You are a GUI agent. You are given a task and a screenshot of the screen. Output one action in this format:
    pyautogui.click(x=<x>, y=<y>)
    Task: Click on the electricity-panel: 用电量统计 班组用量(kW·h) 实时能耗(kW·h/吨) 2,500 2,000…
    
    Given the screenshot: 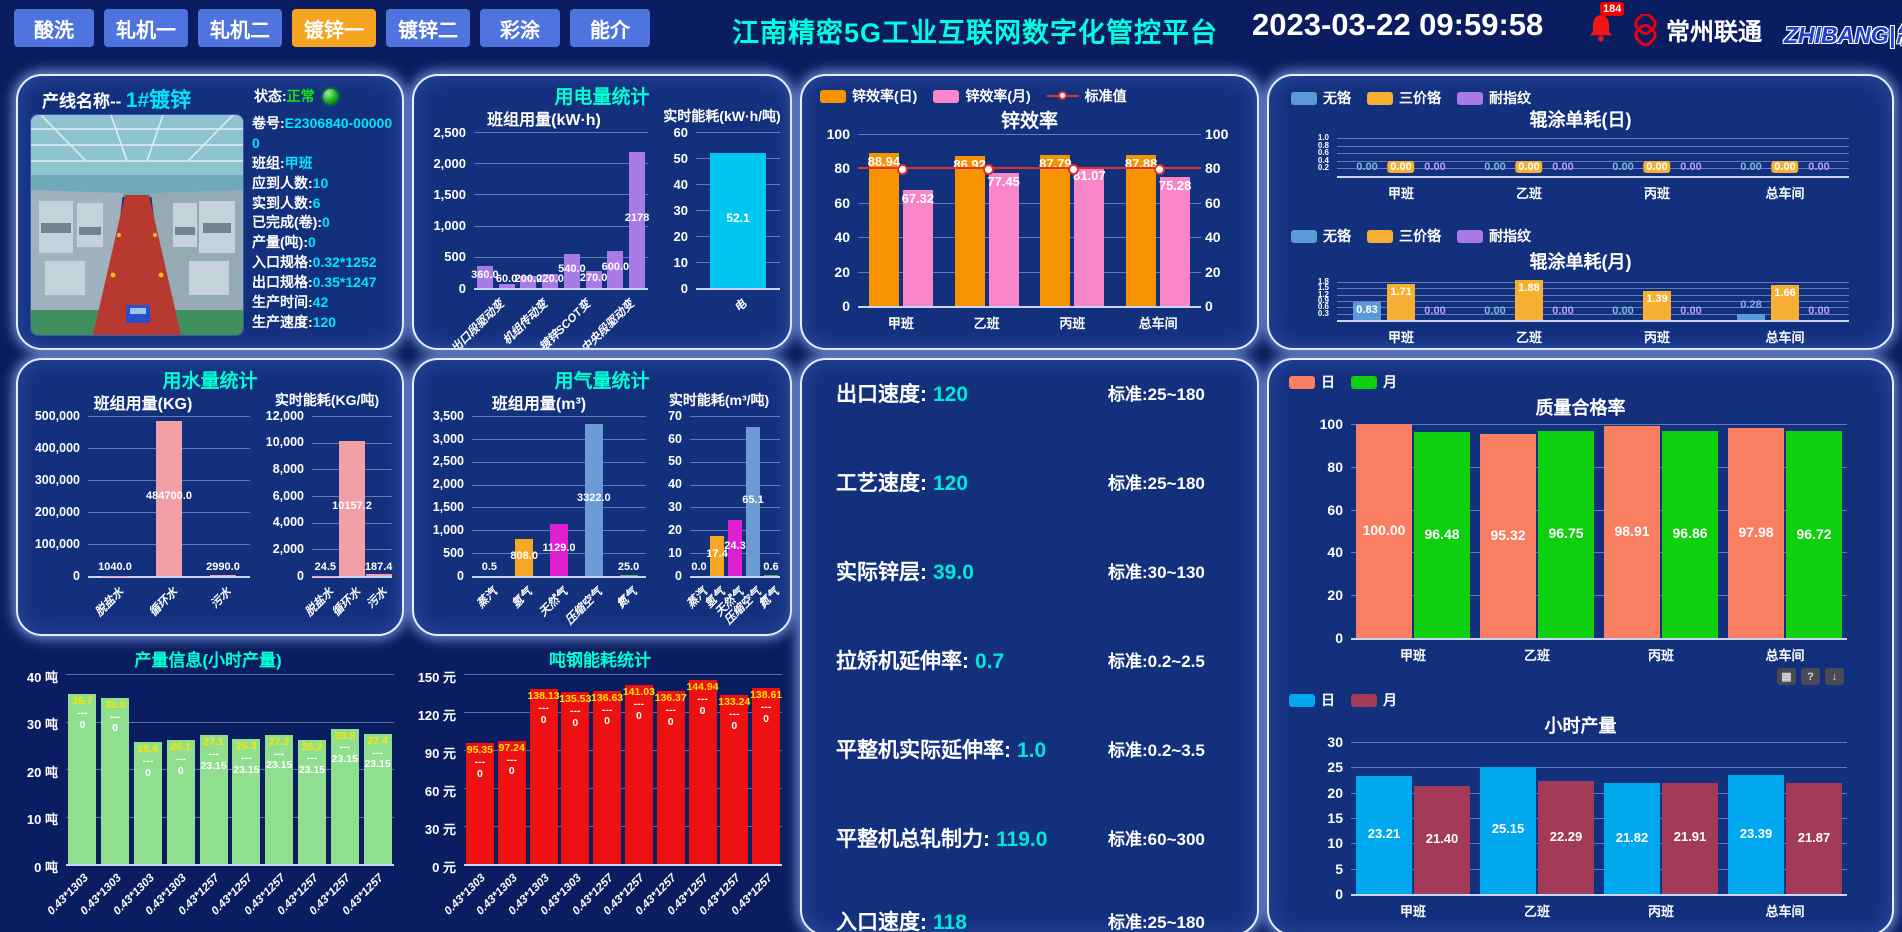 What is the action you would take?
    pyautogui.click(x=602, y=212)
    